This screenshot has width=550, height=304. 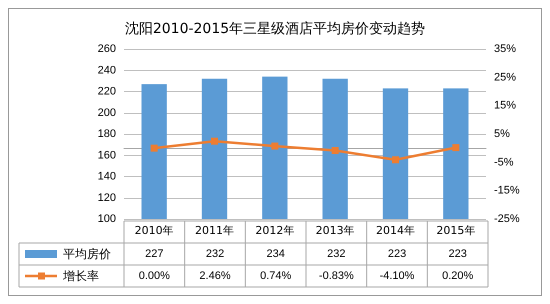 What do you see at coordinates (507, 219) in the screenshot?
I see `y2-tick-label: -25%` at bounding box center [507, 219].